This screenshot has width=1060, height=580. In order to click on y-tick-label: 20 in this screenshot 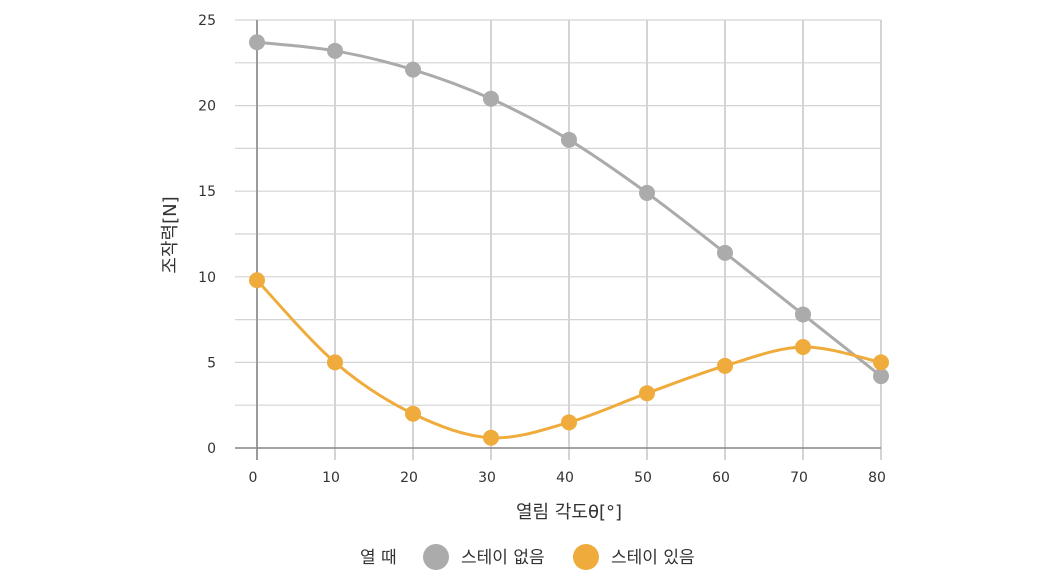, I will do `click(207, 107)`.